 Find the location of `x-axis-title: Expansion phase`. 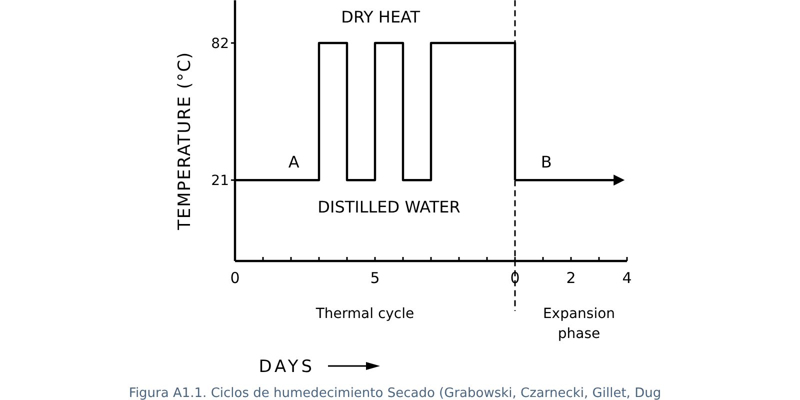

x-axis-title: Expansion phase is located at coordinates (579, 324).